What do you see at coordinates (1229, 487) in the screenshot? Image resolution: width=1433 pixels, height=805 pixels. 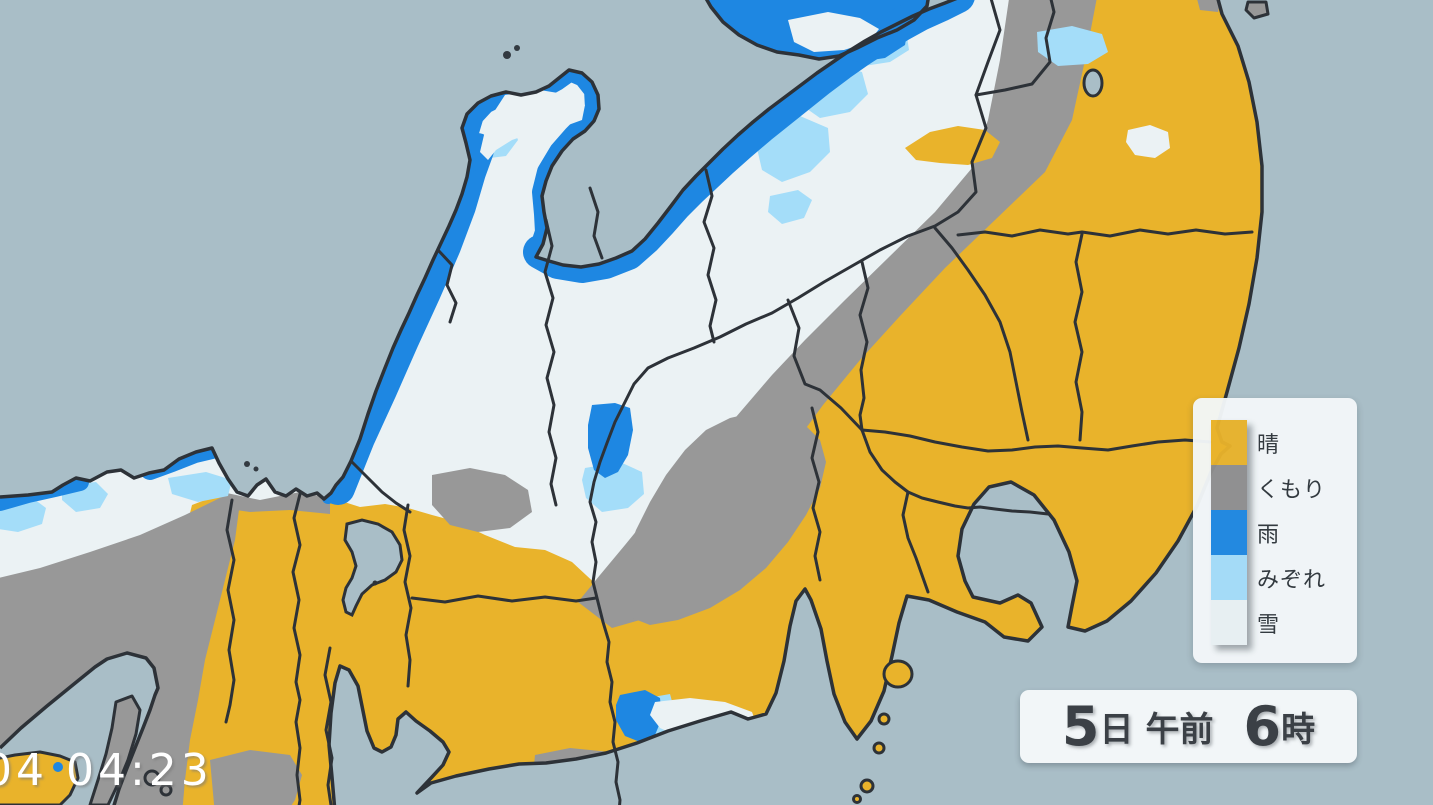 I see `legend-swatch-cloudy` at bounding box center [1229, 487].